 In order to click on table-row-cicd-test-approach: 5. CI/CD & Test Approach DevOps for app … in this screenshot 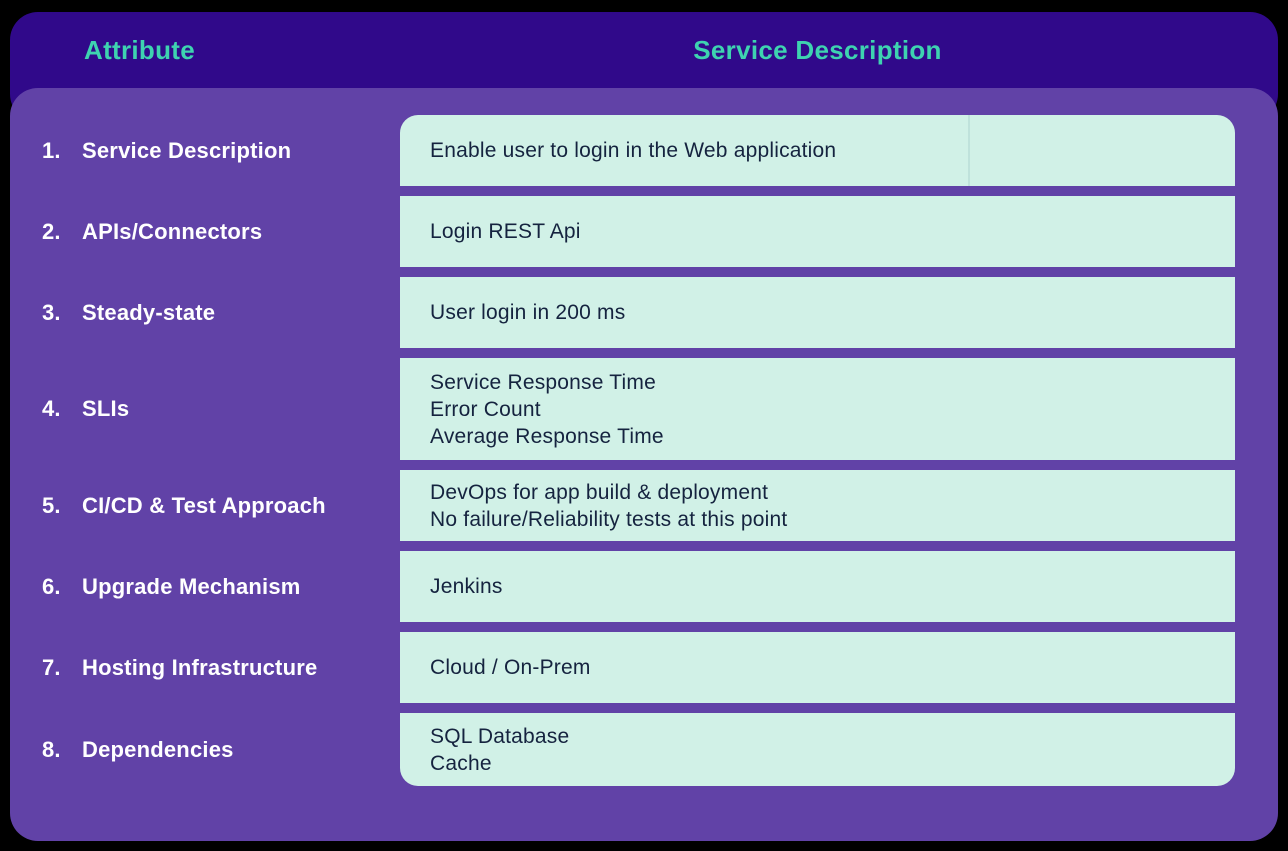, I will do `click(644, 505)`.